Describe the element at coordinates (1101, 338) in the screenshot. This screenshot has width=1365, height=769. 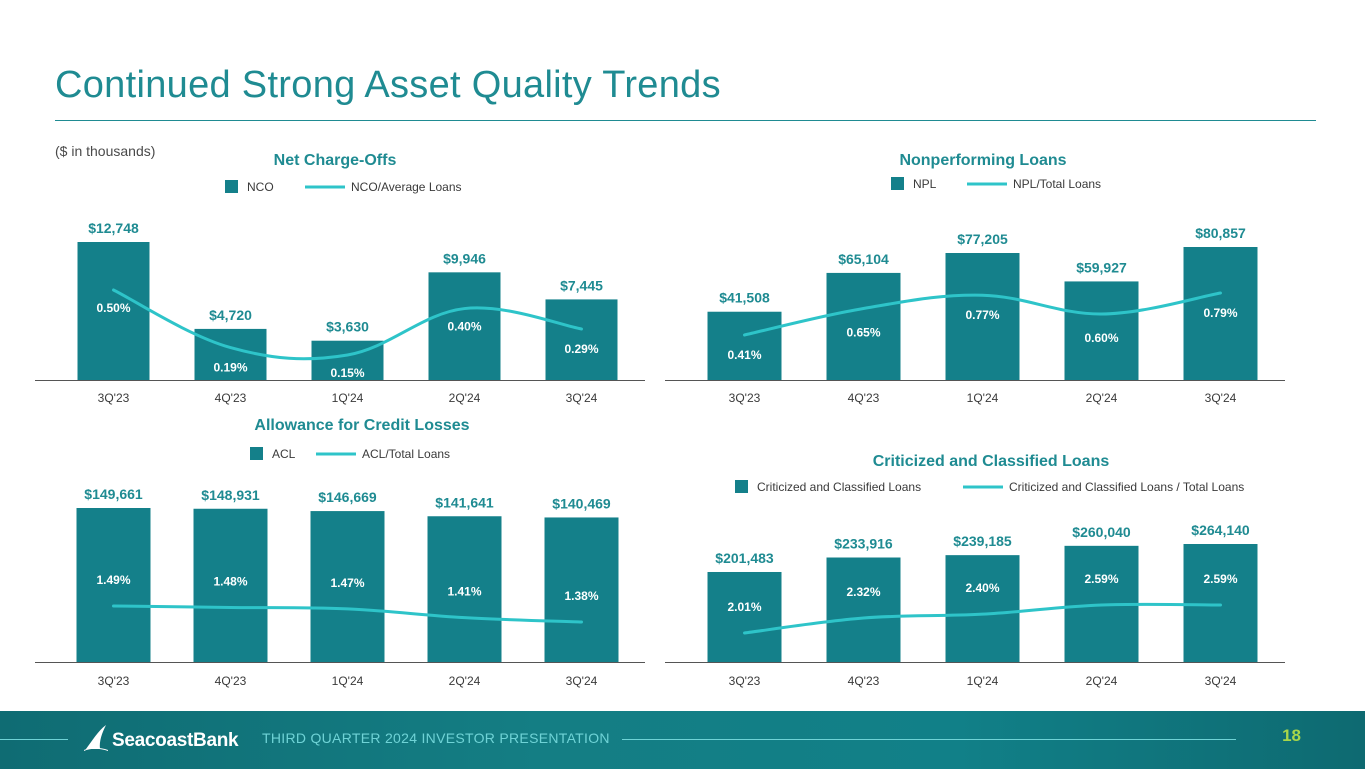
I see `ratio-value-label: 0.60%` at that location.